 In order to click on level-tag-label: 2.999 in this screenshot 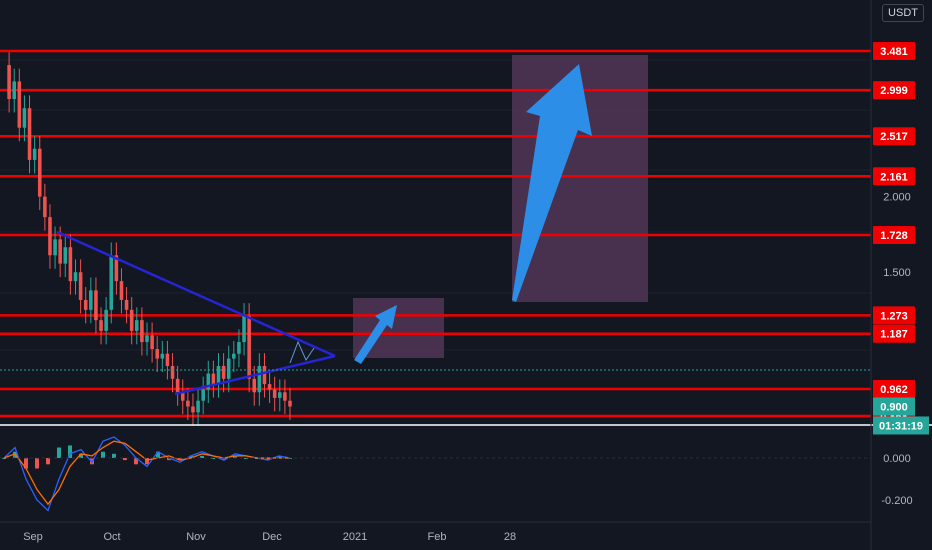, I will do `click(894, 91)`.